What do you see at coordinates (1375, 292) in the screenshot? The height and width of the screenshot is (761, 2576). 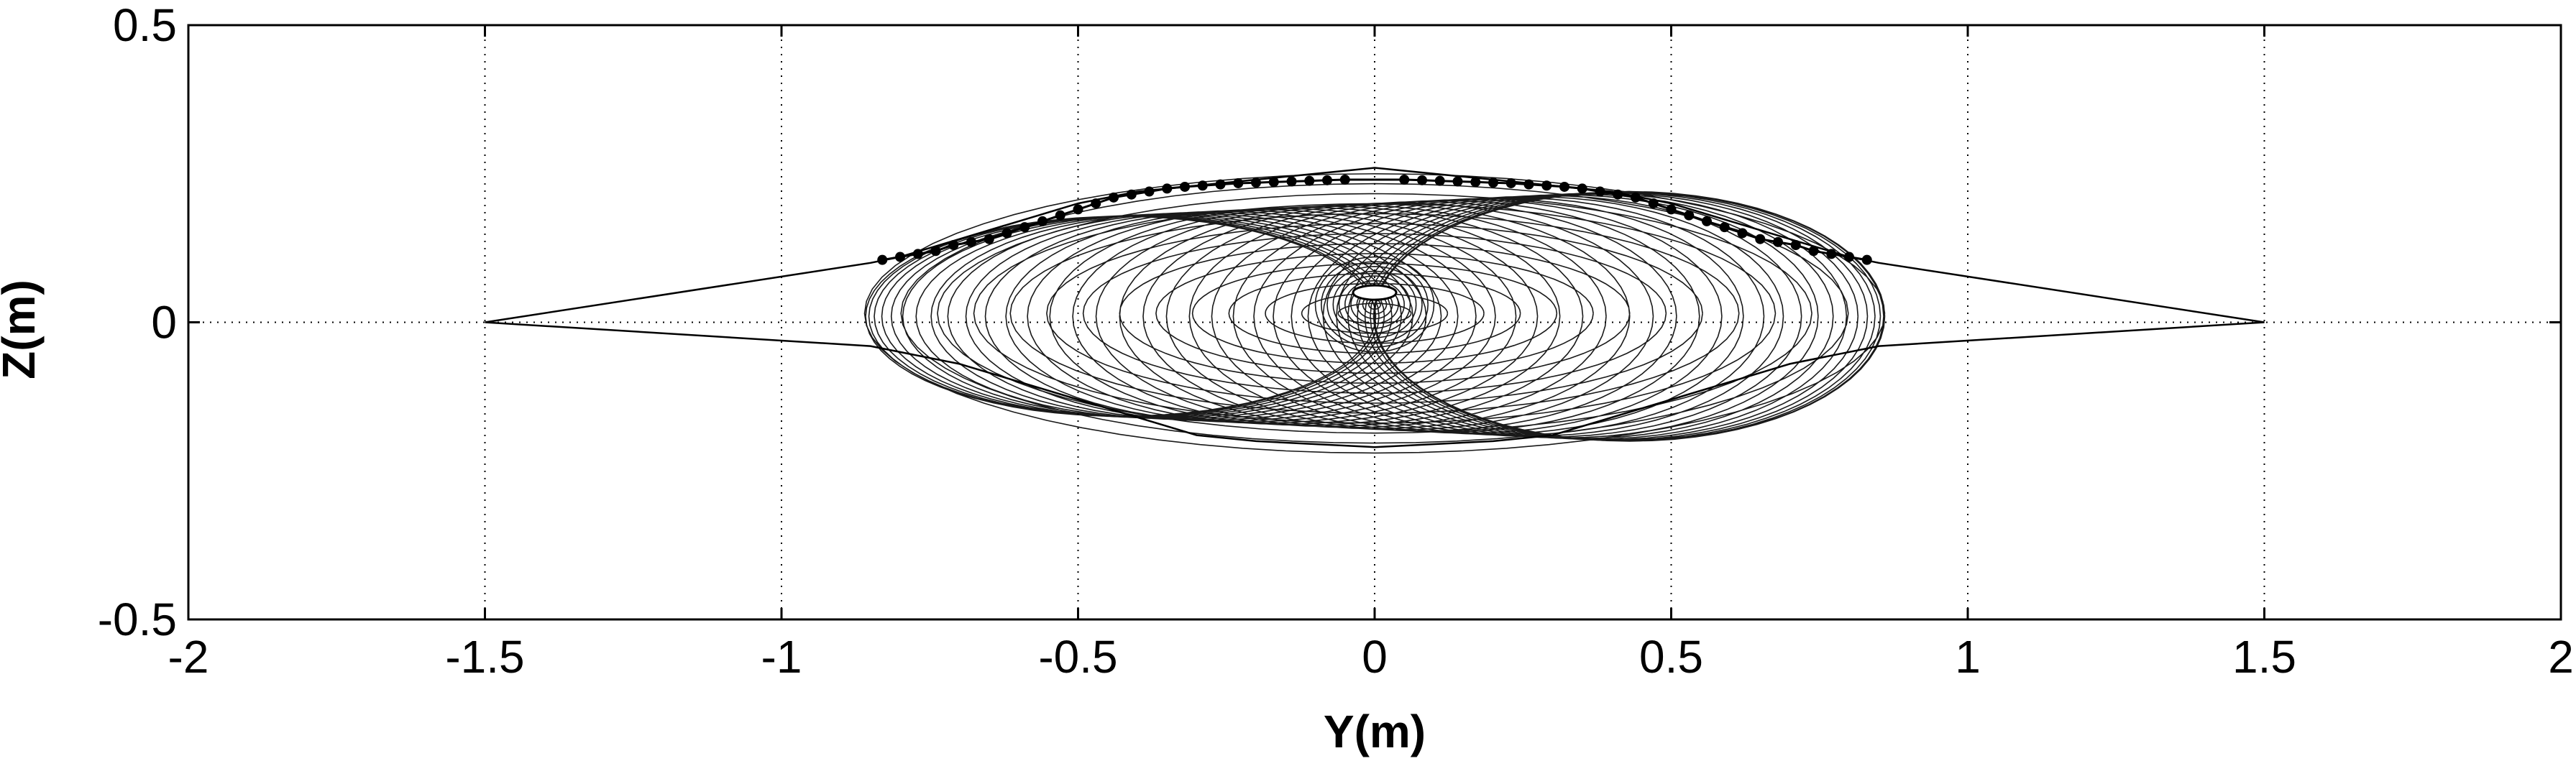 I see `hub-ellipse` at bounding box center [1375, 292].